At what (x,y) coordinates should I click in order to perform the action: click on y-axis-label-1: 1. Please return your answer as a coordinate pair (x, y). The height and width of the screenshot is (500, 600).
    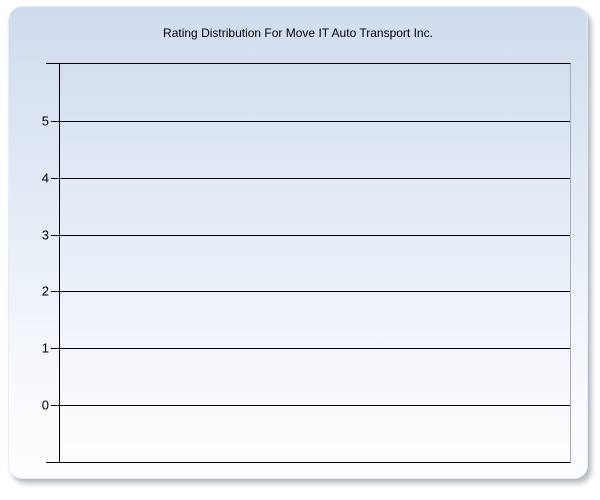
    Looking at the image, I should click on (45, 348).